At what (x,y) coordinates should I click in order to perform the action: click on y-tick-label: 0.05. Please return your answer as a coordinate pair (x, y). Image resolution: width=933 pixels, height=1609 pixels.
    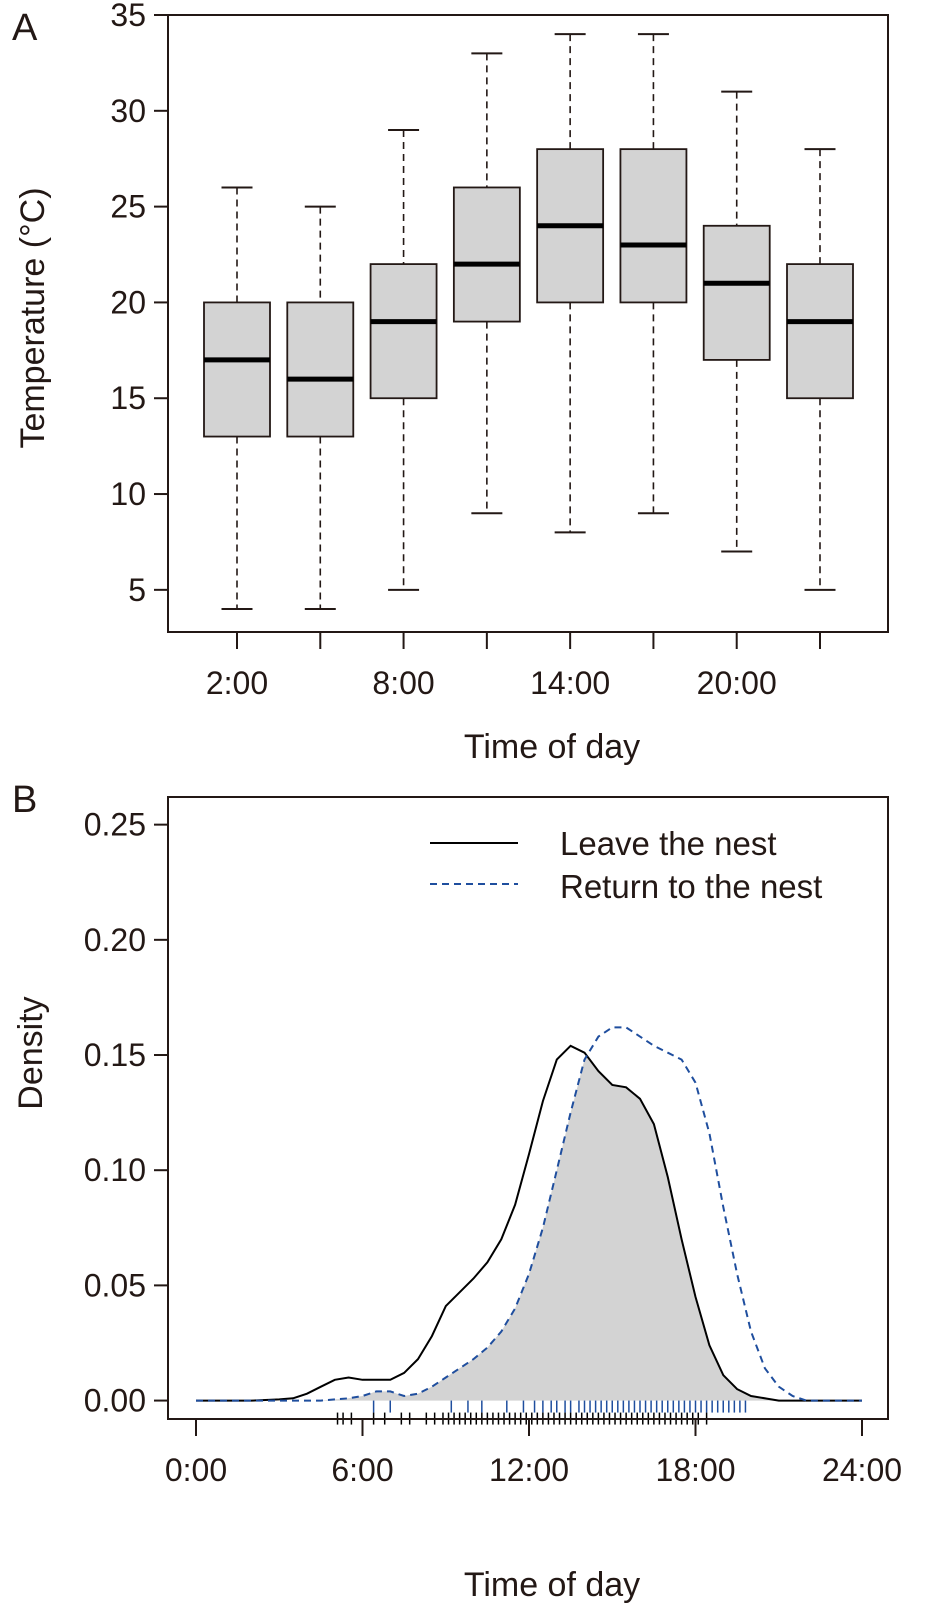
    Looking at the image, I should click on (115, 1285).